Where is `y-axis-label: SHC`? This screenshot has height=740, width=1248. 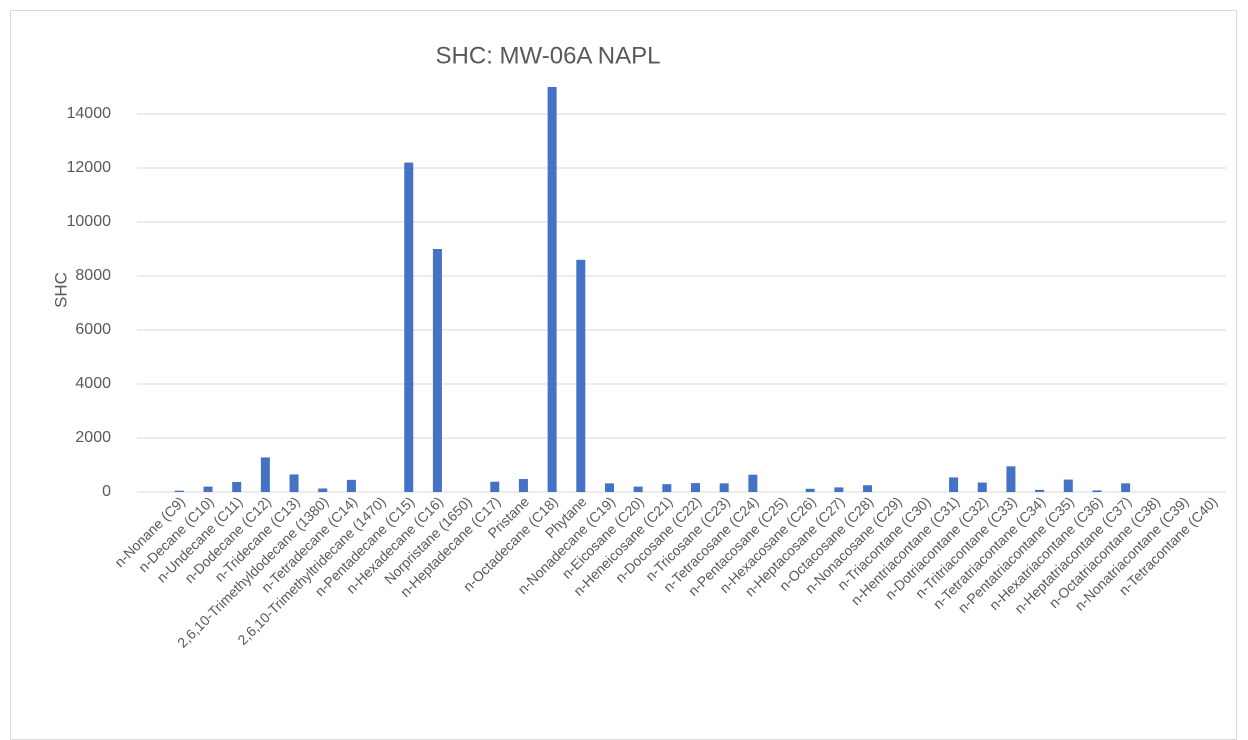
y-axis-label: SHC is located at coordinates (60, 290).